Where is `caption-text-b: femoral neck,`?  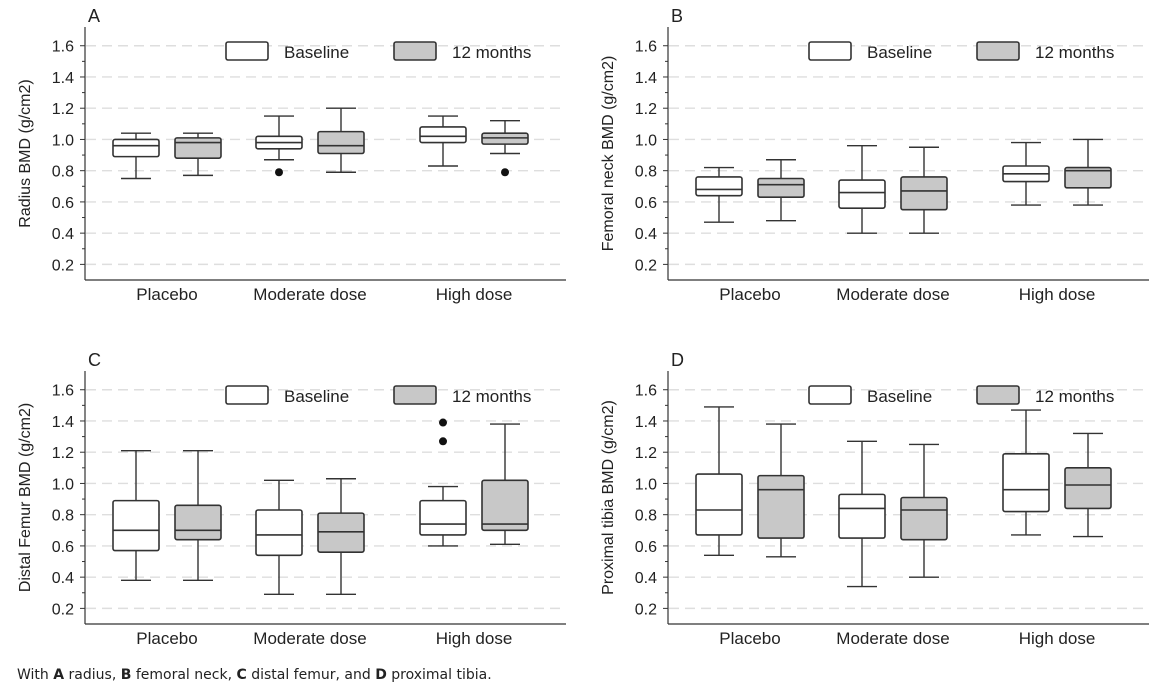 caption-text-b: femoral neck, is located at coordinates (184, 675).